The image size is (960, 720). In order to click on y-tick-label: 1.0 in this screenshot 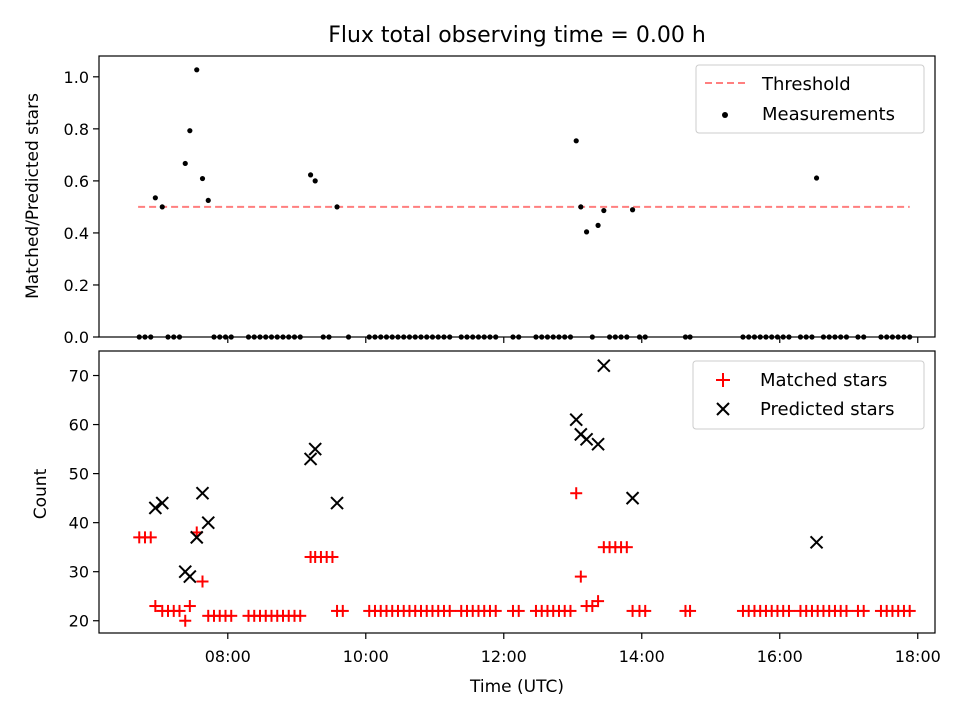, I will do `click(76, 77)`.